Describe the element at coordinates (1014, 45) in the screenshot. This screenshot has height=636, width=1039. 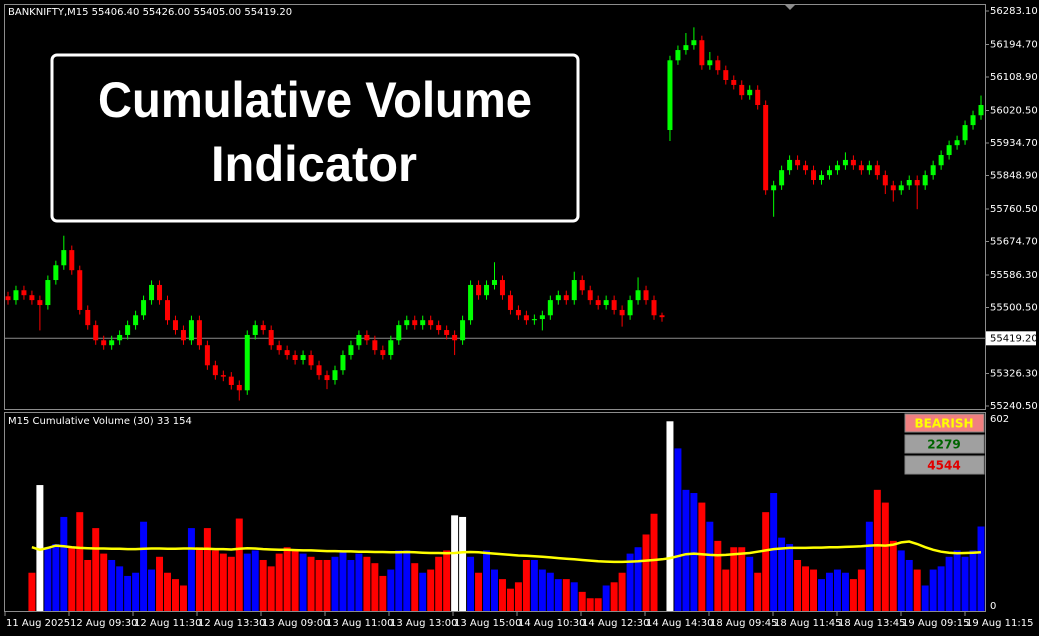
I see `y-tick-label: 56194.70` at that location.